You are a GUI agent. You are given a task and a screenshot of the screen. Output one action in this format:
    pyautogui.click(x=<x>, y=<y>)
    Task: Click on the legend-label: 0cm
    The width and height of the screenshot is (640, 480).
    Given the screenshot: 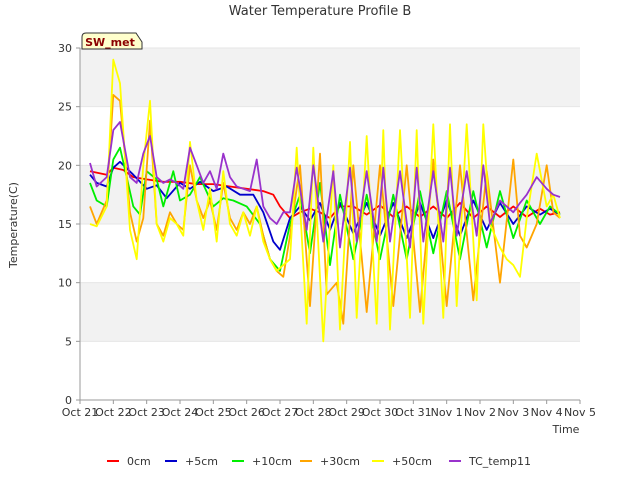 What is the action you would take?
    pyautogui.click(x=139, y=461)
    